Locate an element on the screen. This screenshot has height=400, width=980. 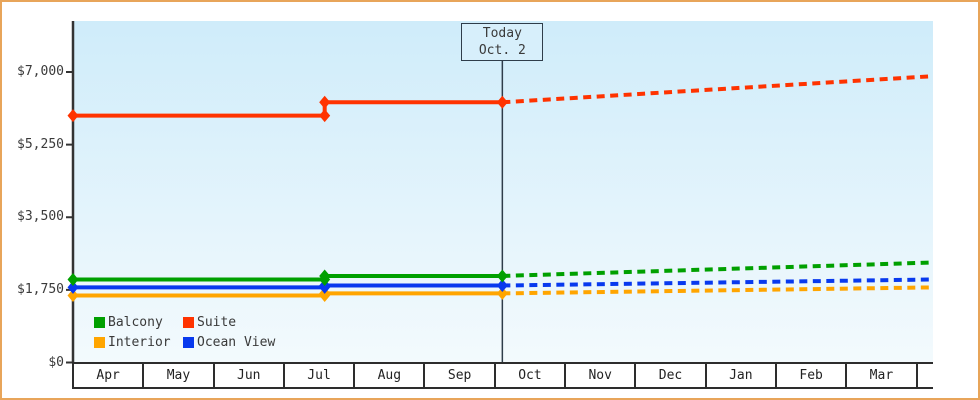
y-axis-label: $7,000 is located at coordinates (40, 71).